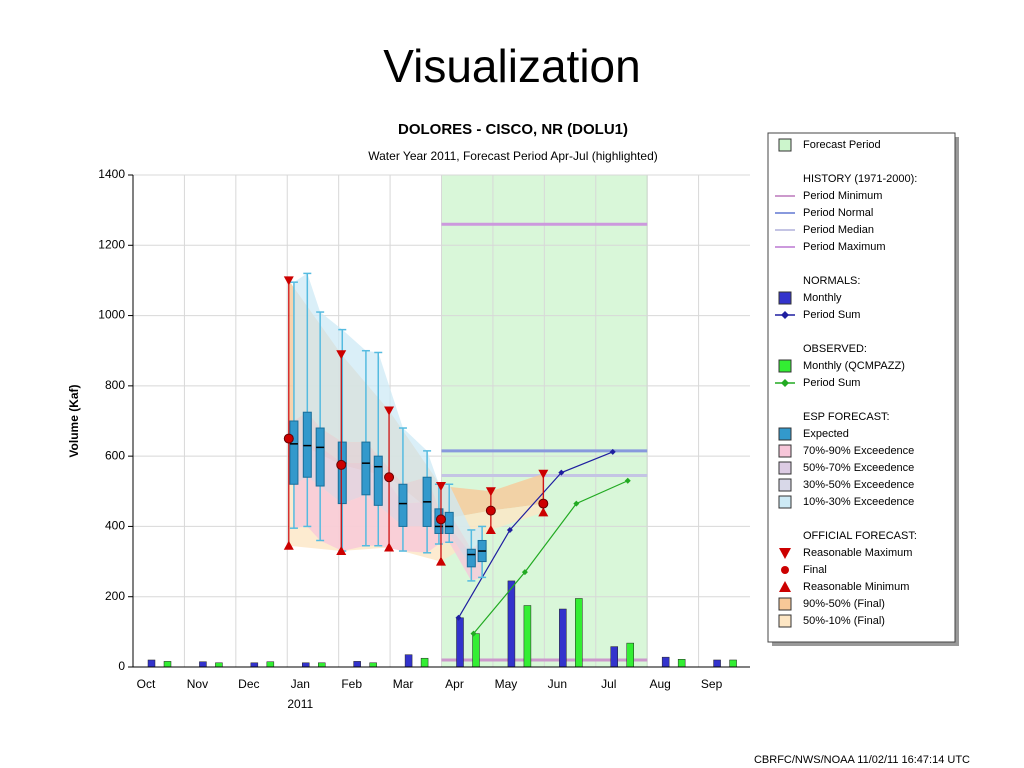 This screenshot has width=1024, height=768. What do you see at coordinates (831, 383) in the screenshot?
I see `legend-label: Period Sum` at bounding box center [831, 383].